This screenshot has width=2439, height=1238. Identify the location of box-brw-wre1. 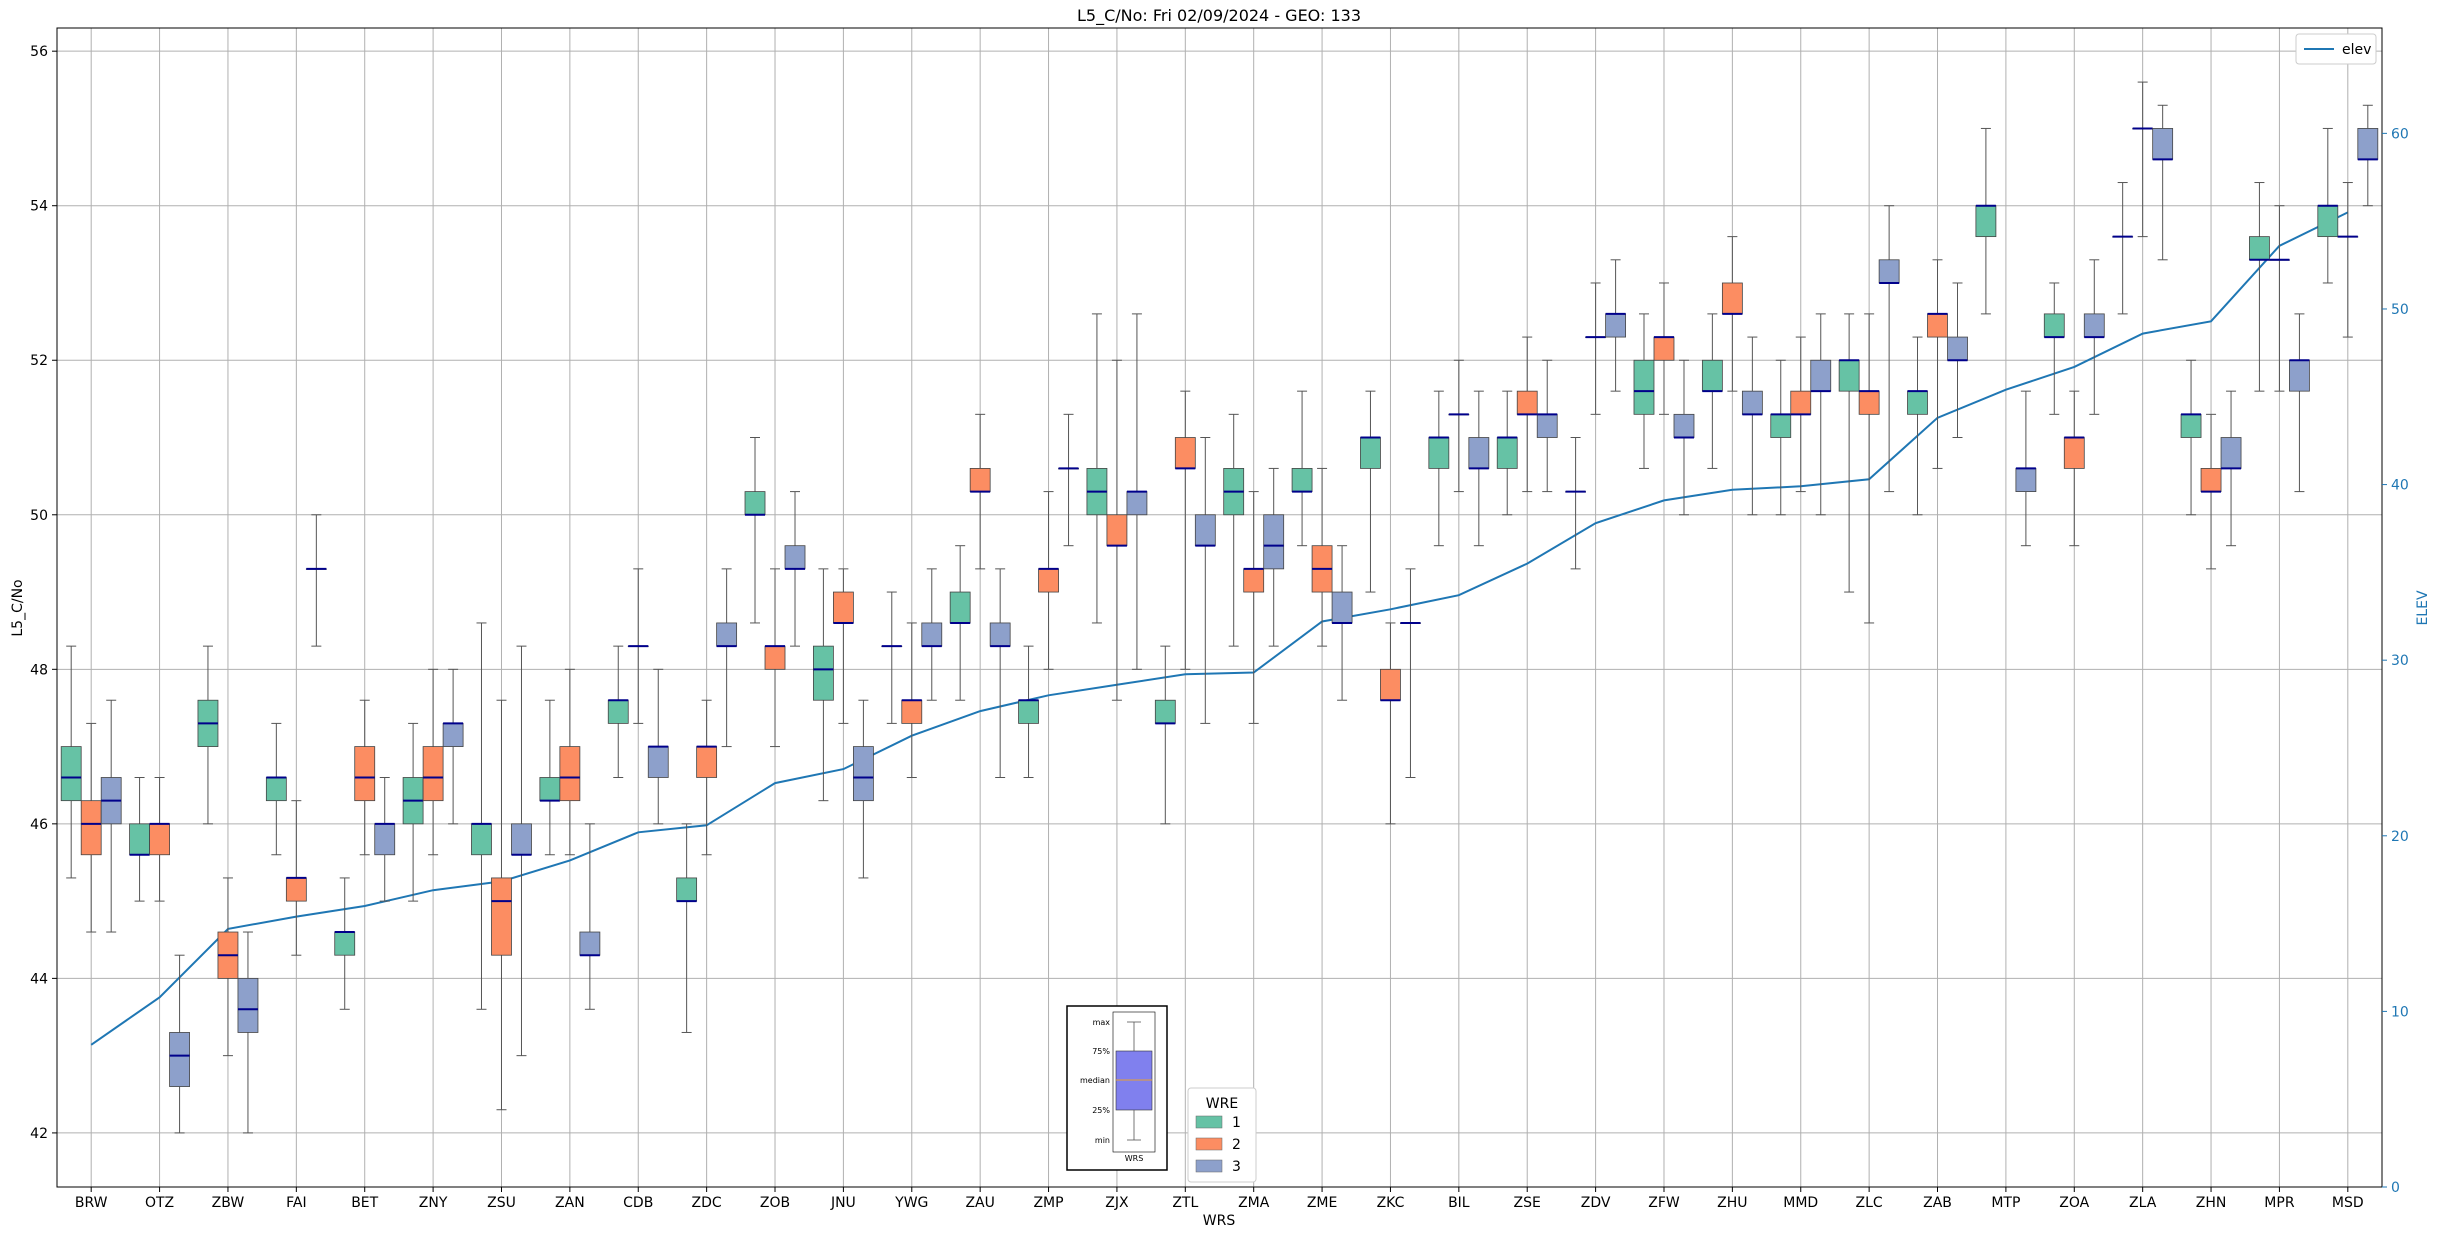
(71, 762).